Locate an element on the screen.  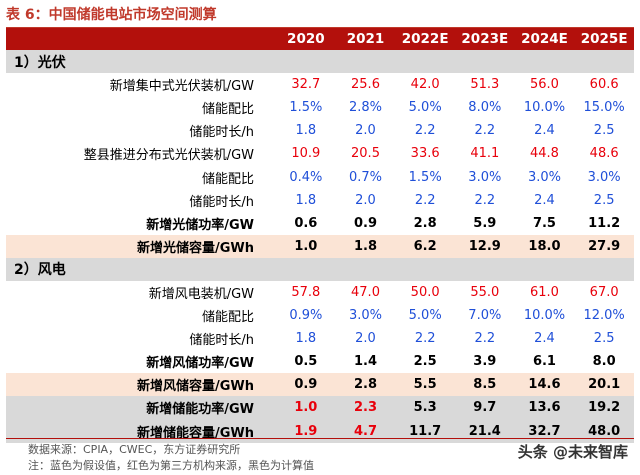
table-cell: 15.0% is located at coordinates (604, 108).